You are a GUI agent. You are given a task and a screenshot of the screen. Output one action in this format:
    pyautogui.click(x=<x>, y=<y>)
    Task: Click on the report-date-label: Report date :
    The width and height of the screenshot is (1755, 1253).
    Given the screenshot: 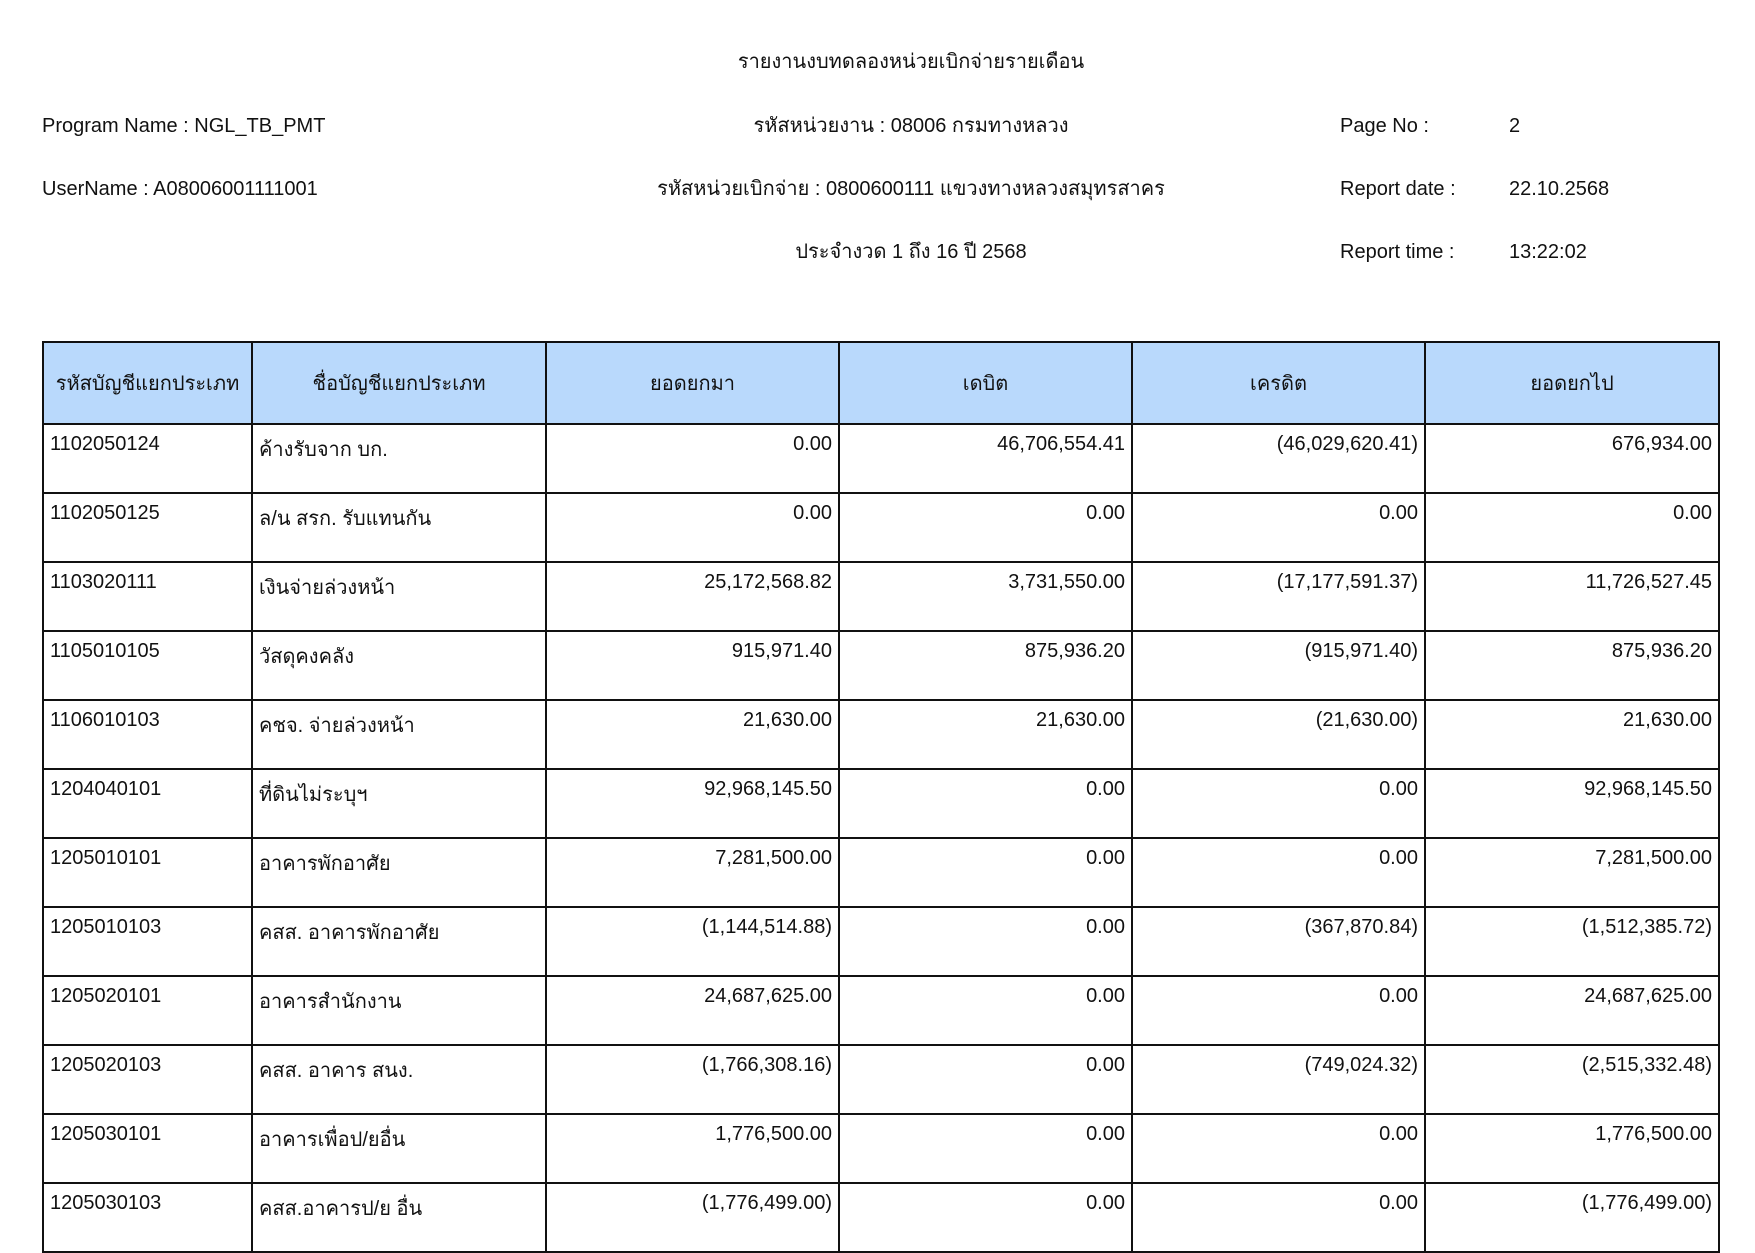 What is the action you would take?
    pyautogui.click(x=1398, y=189)
    